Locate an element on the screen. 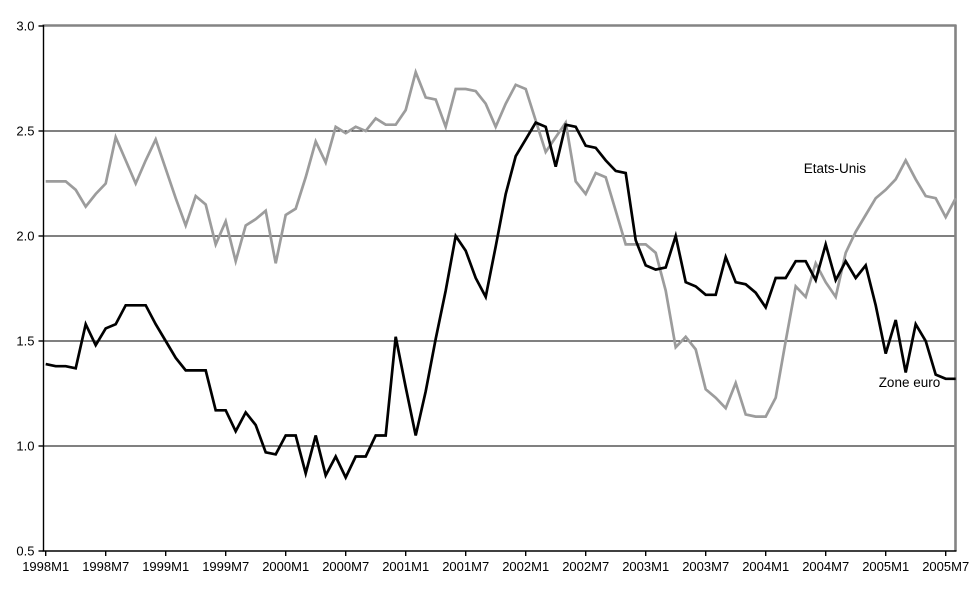  y-axis-label: 2.5 is located at coordinates (25, 131).